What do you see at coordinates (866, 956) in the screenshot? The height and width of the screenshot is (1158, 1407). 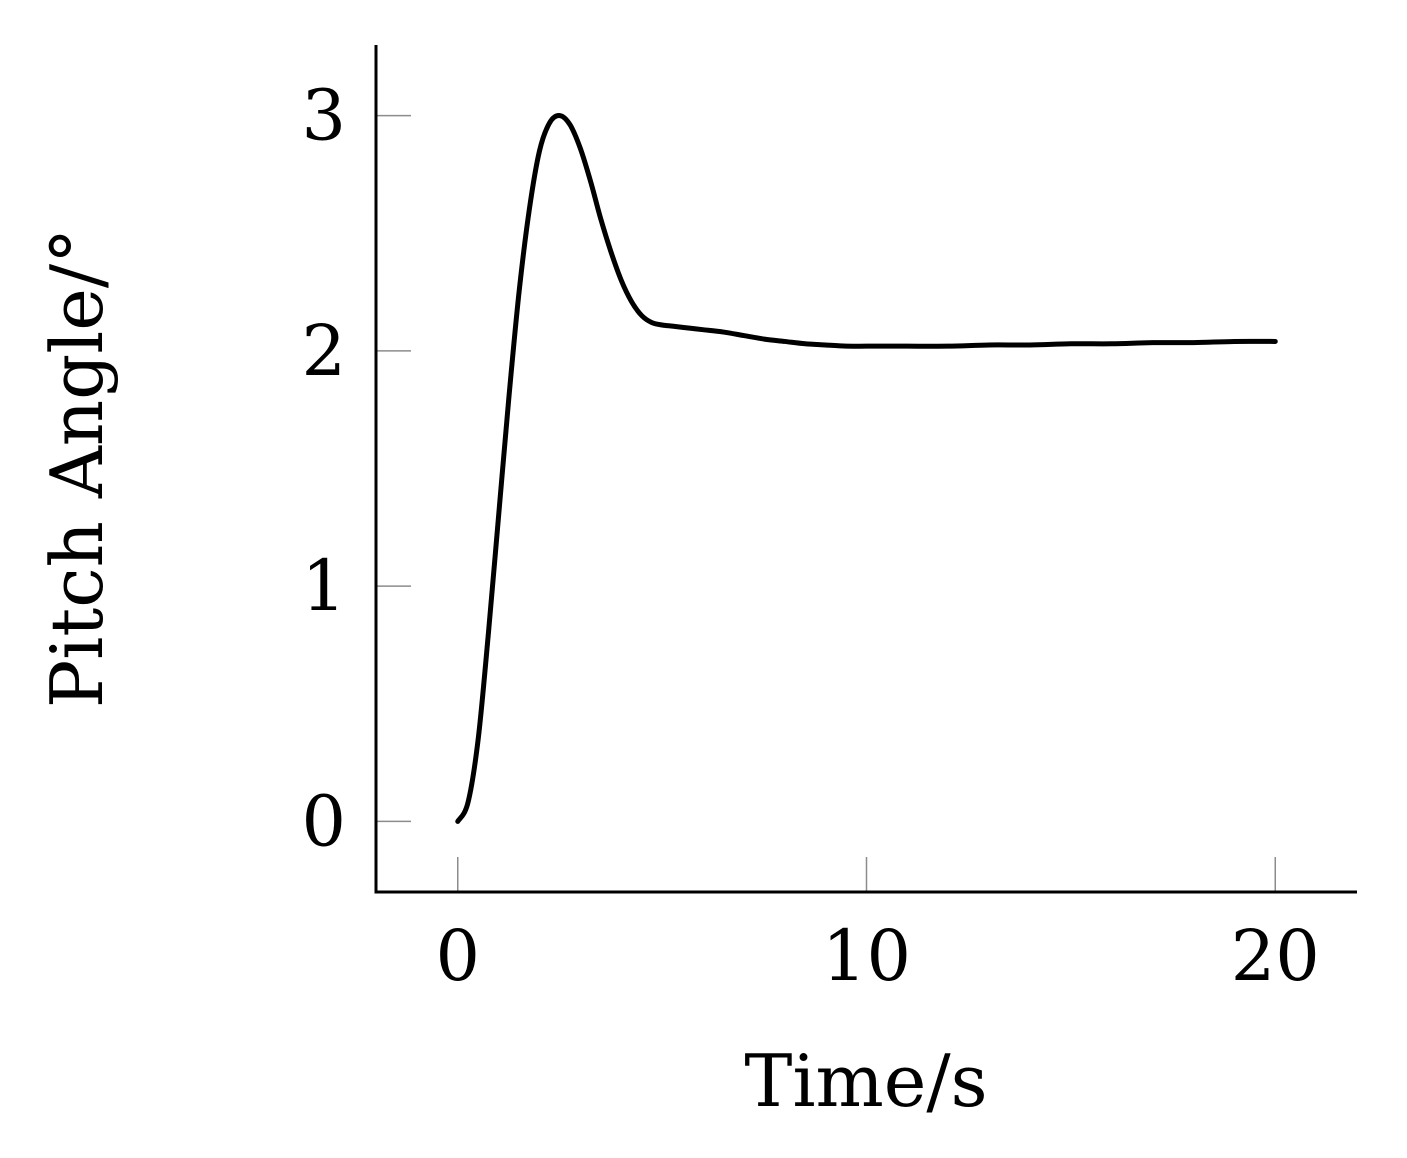 I see `x-tick-label: 10` at bounding box center [866, 956].